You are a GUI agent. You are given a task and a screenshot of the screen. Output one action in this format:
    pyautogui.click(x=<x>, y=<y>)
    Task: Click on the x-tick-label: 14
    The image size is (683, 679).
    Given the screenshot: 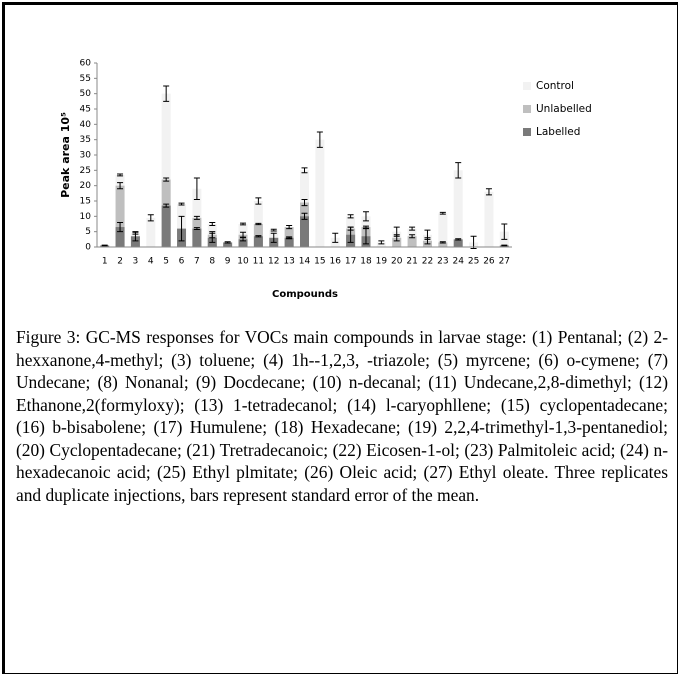 What is the action you would take?
    pyautogui.click(x=305, y=262)
    